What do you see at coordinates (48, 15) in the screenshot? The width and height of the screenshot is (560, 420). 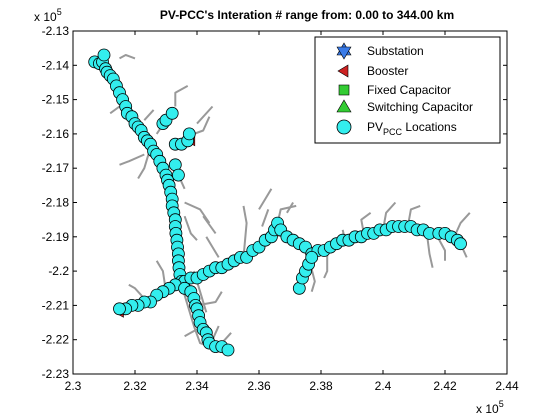 I see `y-exponent-label: x 105` at bounding box center [48, 15].